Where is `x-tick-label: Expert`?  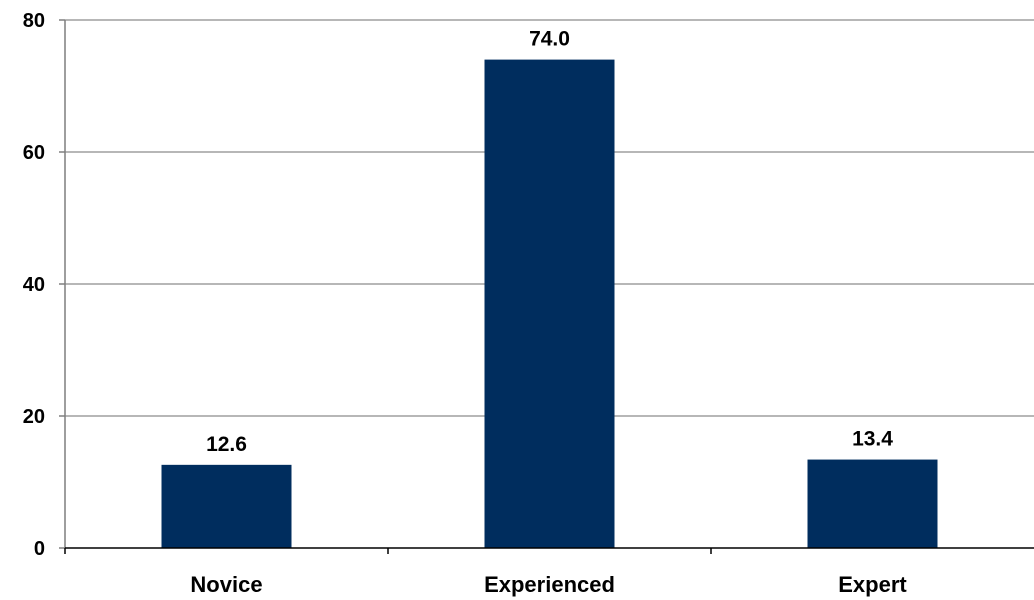 x-tick-label: Expert is located at coordinates (872, 584).